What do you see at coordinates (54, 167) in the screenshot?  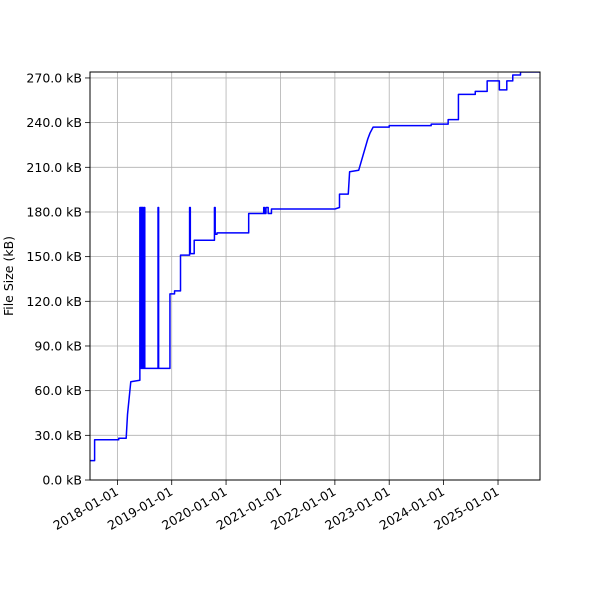 I see `y-tick-label: 210.0 kB` at bounding box center [54, 167].